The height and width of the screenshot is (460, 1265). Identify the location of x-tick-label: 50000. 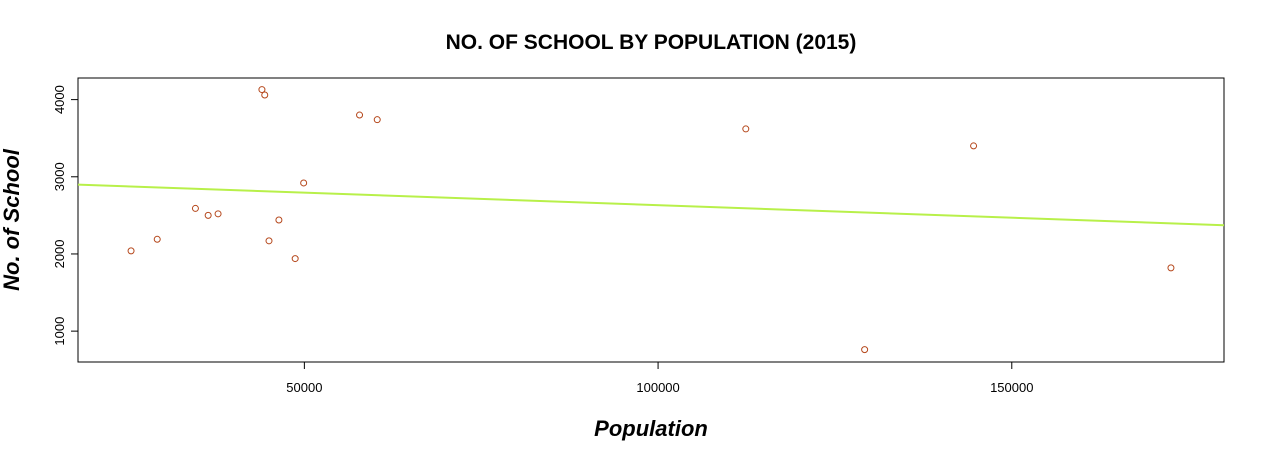
(304, 387).